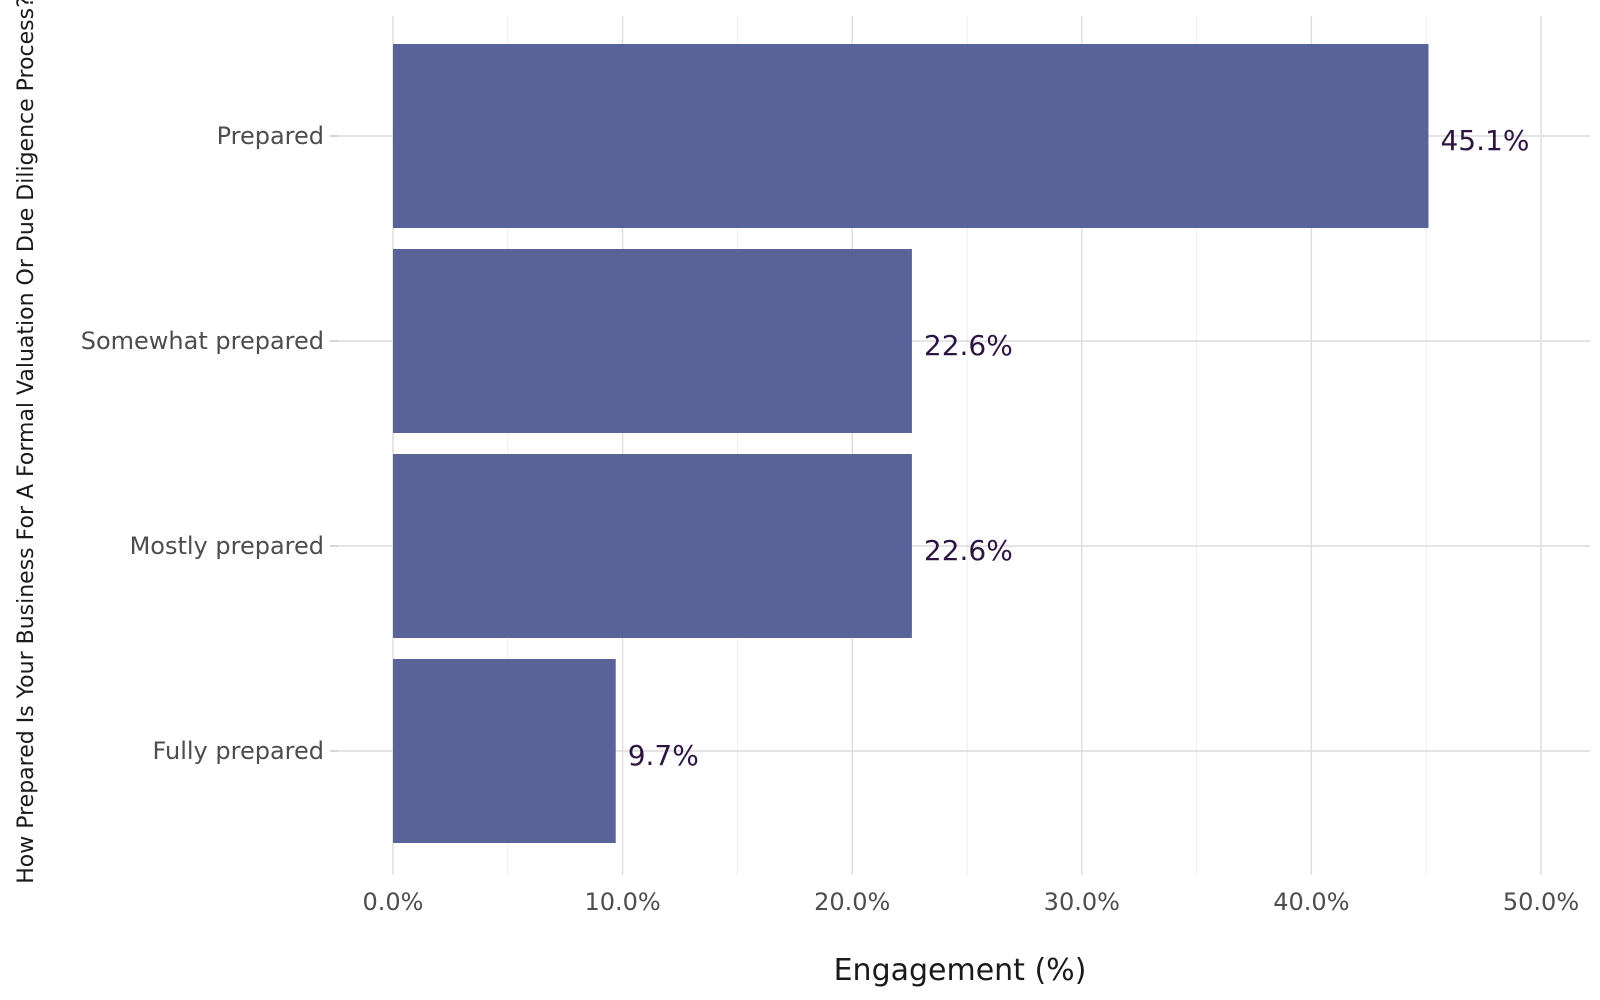 Image resolution: width=1600 pixels, height=1000 pixels. I want to click on category-label: Fully prepared, so click(239, 751).